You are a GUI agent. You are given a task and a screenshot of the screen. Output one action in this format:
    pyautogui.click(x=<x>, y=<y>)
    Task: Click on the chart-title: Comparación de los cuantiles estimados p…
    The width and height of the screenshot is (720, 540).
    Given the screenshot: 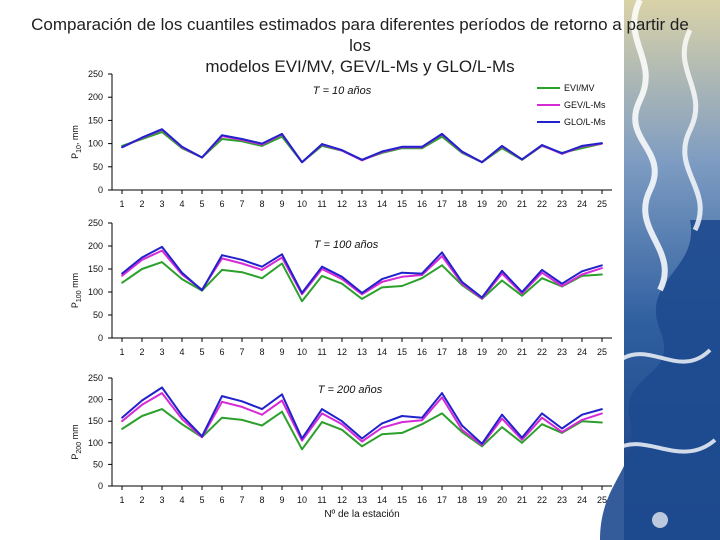 What is the action you would take?
    pyautogui.click(x=360, y=45)
    